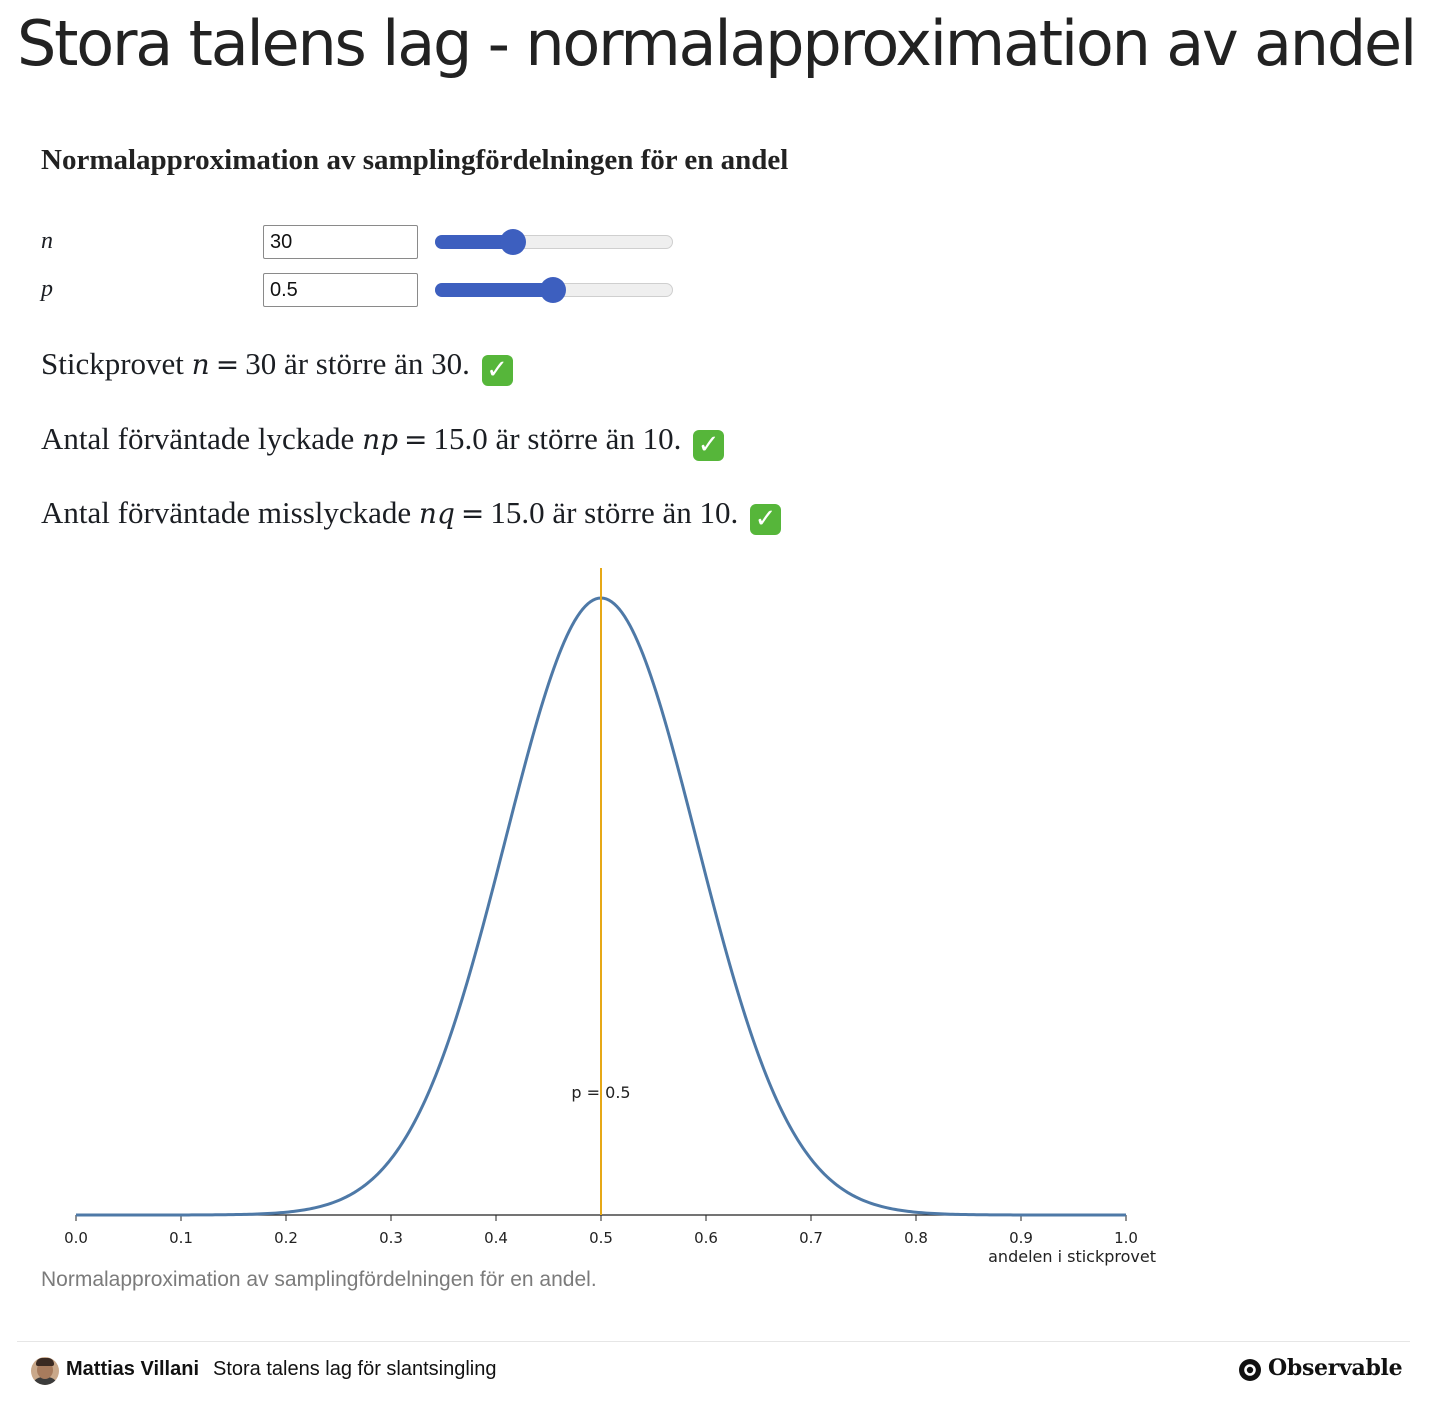 The width and height of the screenshot is (1429, 1408). What do you see at coordinates (181, 1238) in the screenshot?
I see `x-tick-label: 0.1` at bounding box center [181, 1238].